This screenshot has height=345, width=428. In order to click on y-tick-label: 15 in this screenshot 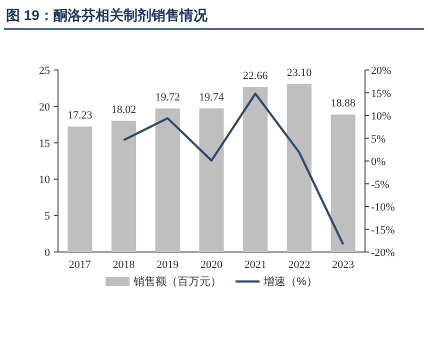, I will do `click(44, 144)`.